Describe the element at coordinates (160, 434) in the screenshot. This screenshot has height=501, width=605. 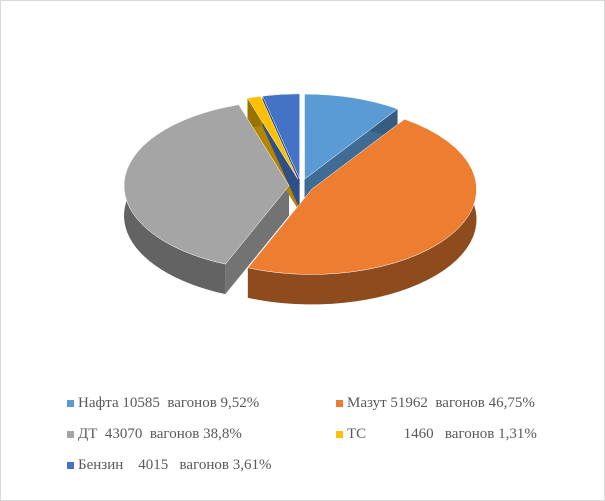
I see `legend-label: ДТ 43070 вагонов 38,8%` at that location.